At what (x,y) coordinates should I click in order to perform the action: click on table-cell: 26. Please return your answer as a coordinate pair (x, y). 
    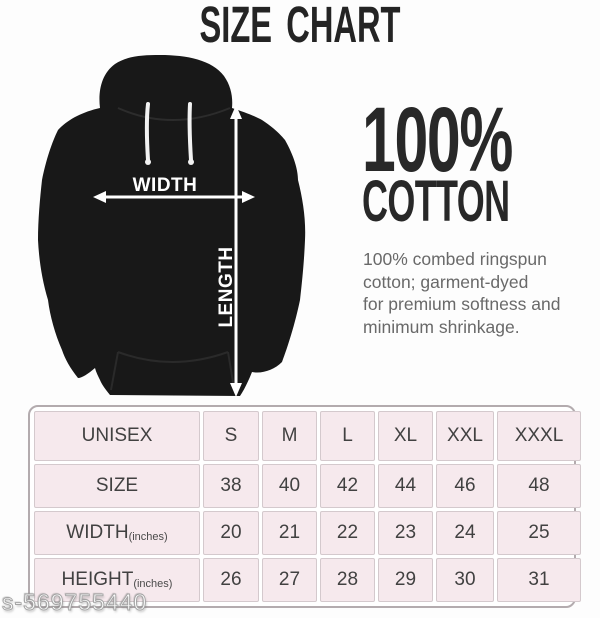
    Looking at the image, I should click on (231, 580).